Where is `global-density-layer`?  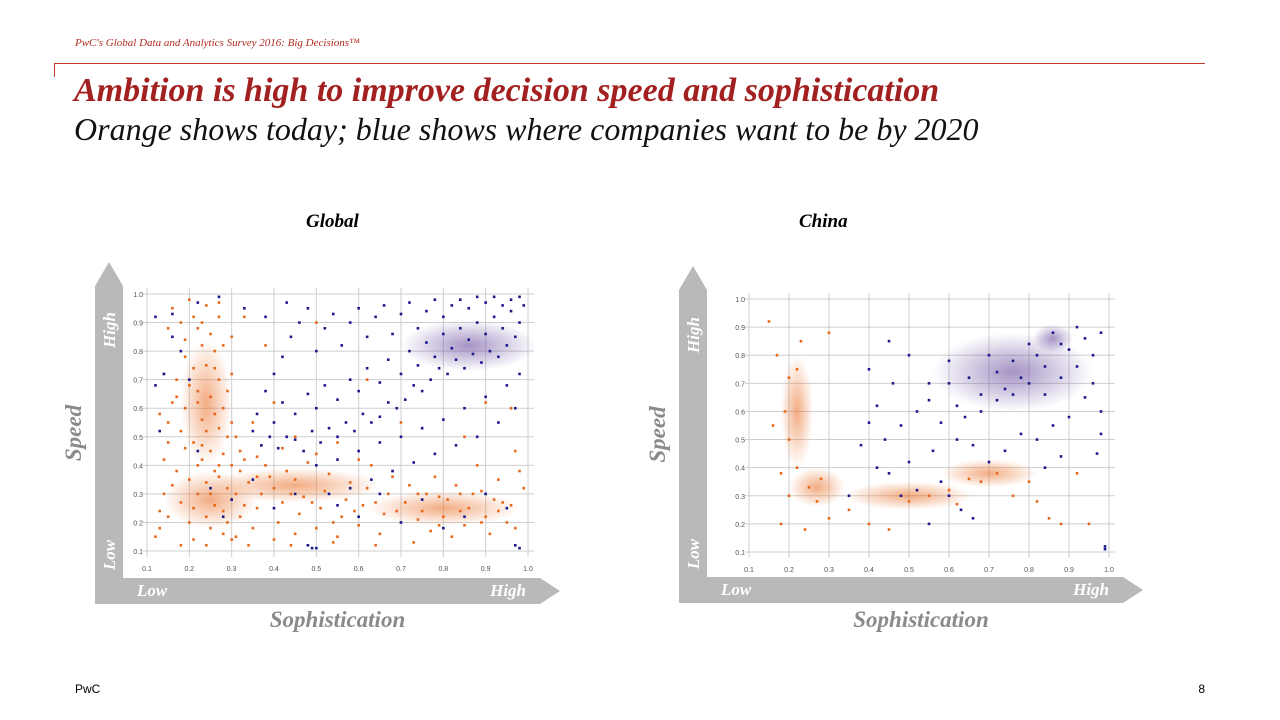 global-density-layer is located at coordinates (348, 424).